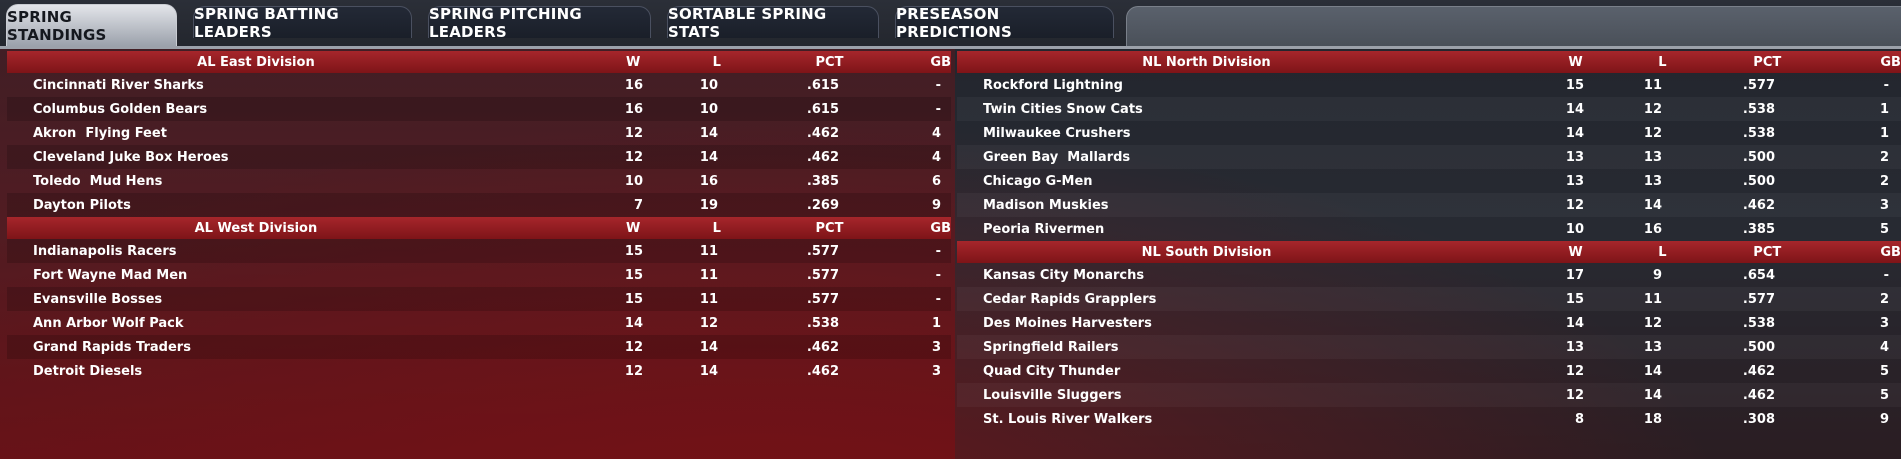 Image resolution: width=1901 pixels, height=459 pixels. What do you see at coordinates (1429, 252) in the screenshot?
I see `division-header-nl-south: NL South Division W L PCT GB` at bounding box center [1429, 252].